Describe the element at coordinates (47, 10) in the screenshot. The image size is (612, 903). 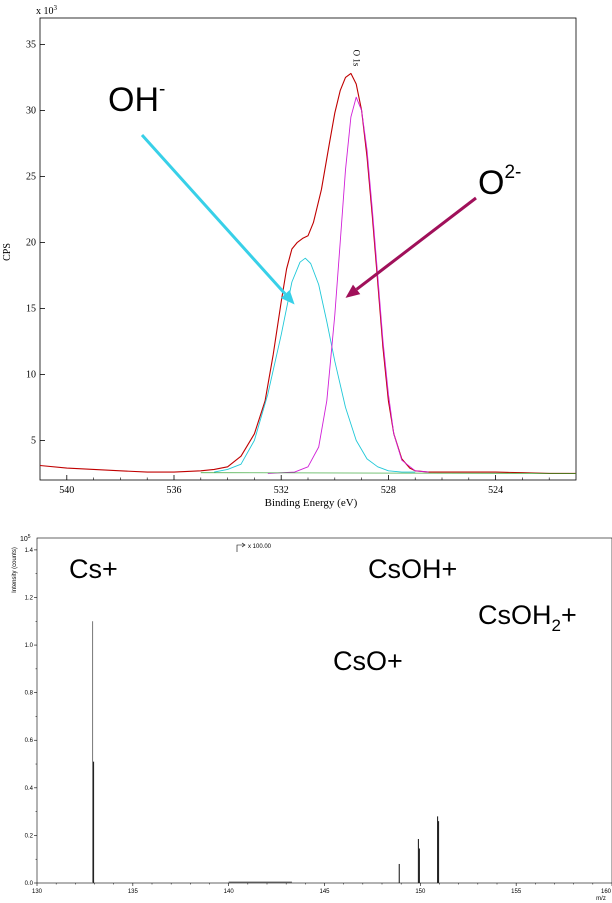
I see `xps-multiplier: x 103` at that location.